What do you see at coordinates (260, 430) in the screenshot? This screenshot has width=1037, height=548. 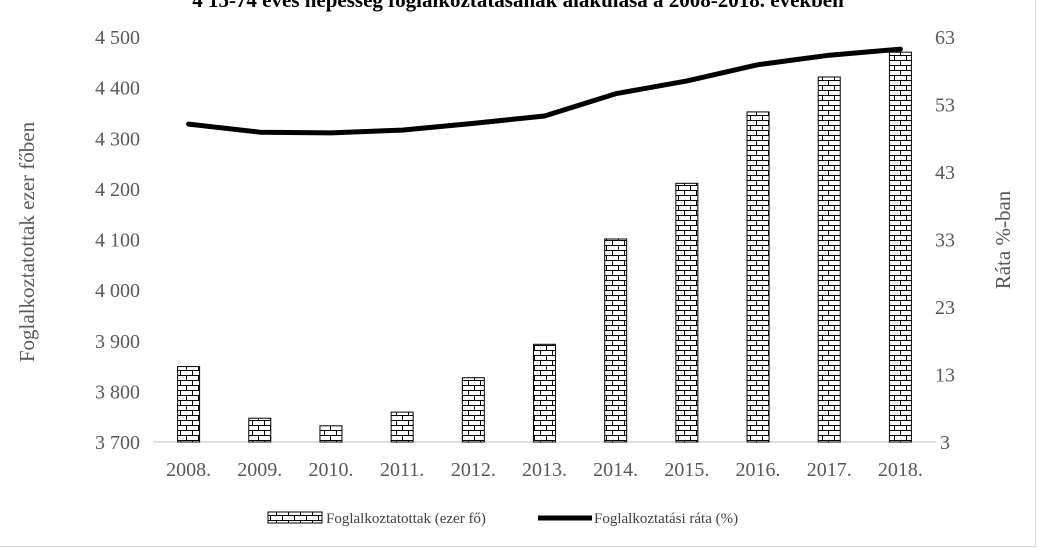 I see `bar-2009` at bounding box center [260, 430].